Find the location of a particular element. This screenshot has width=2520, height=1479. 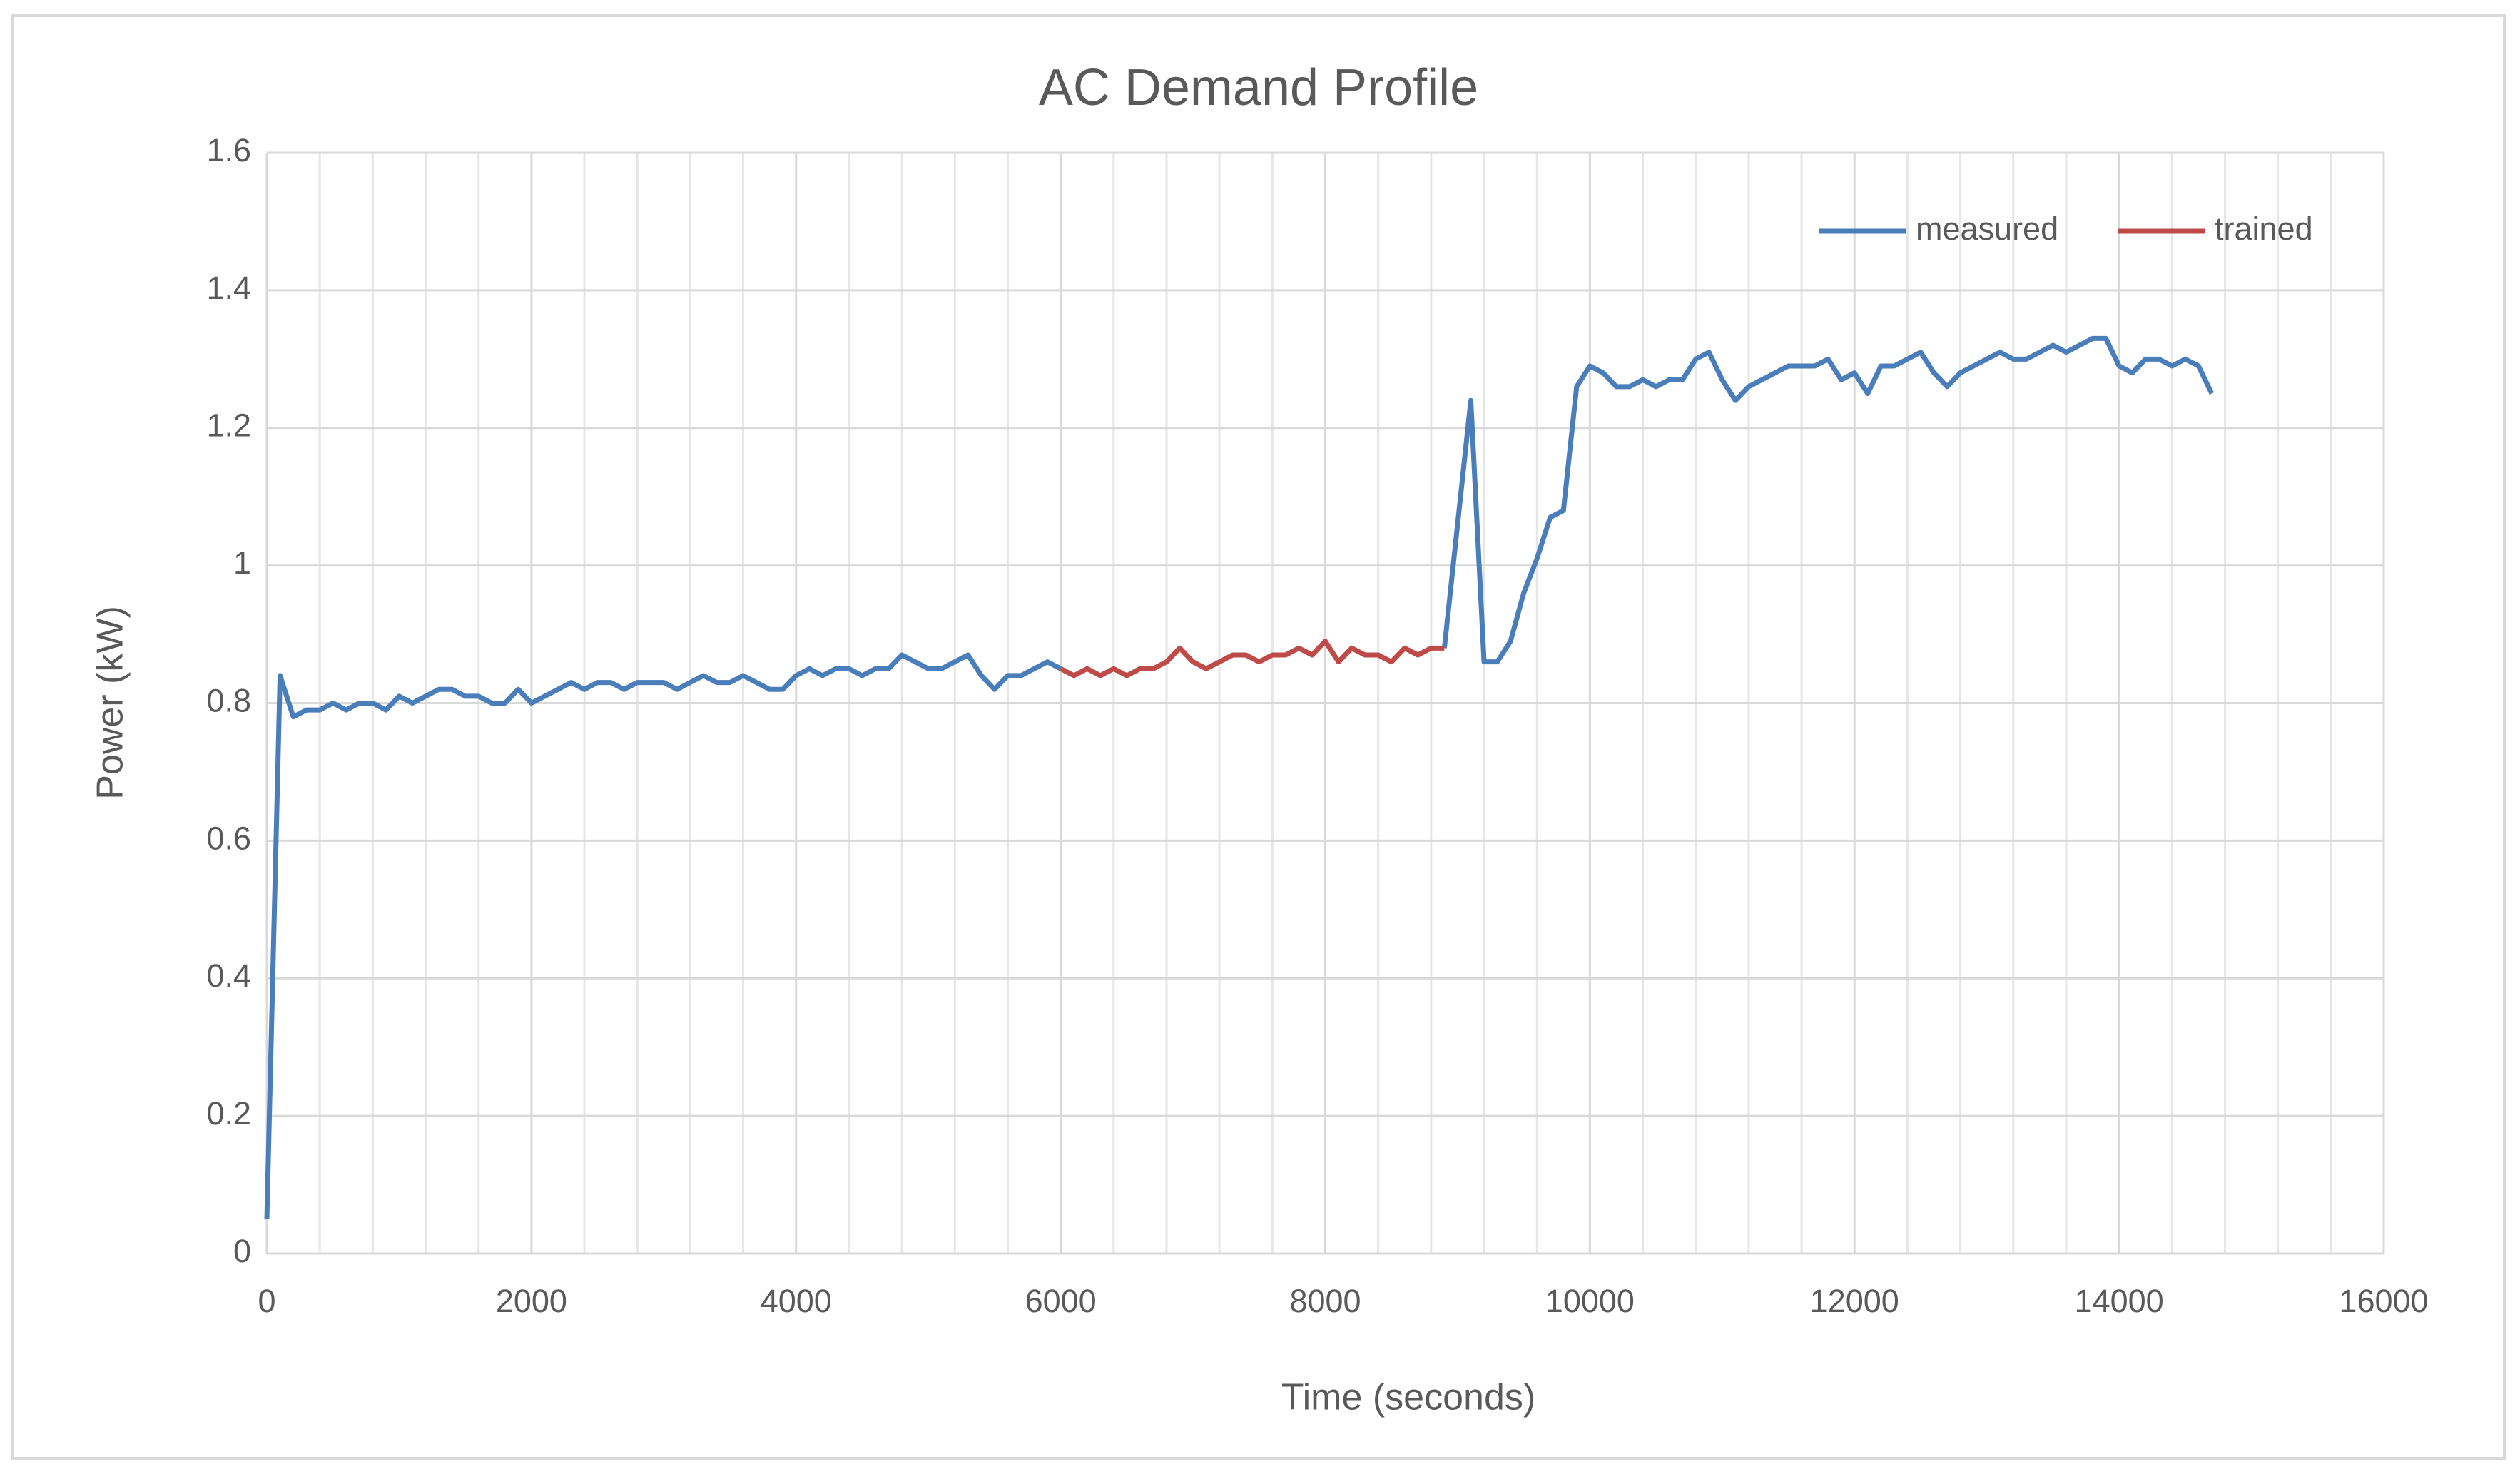

x-tick-label: 10000 is located at coordinates (1590, 1301).